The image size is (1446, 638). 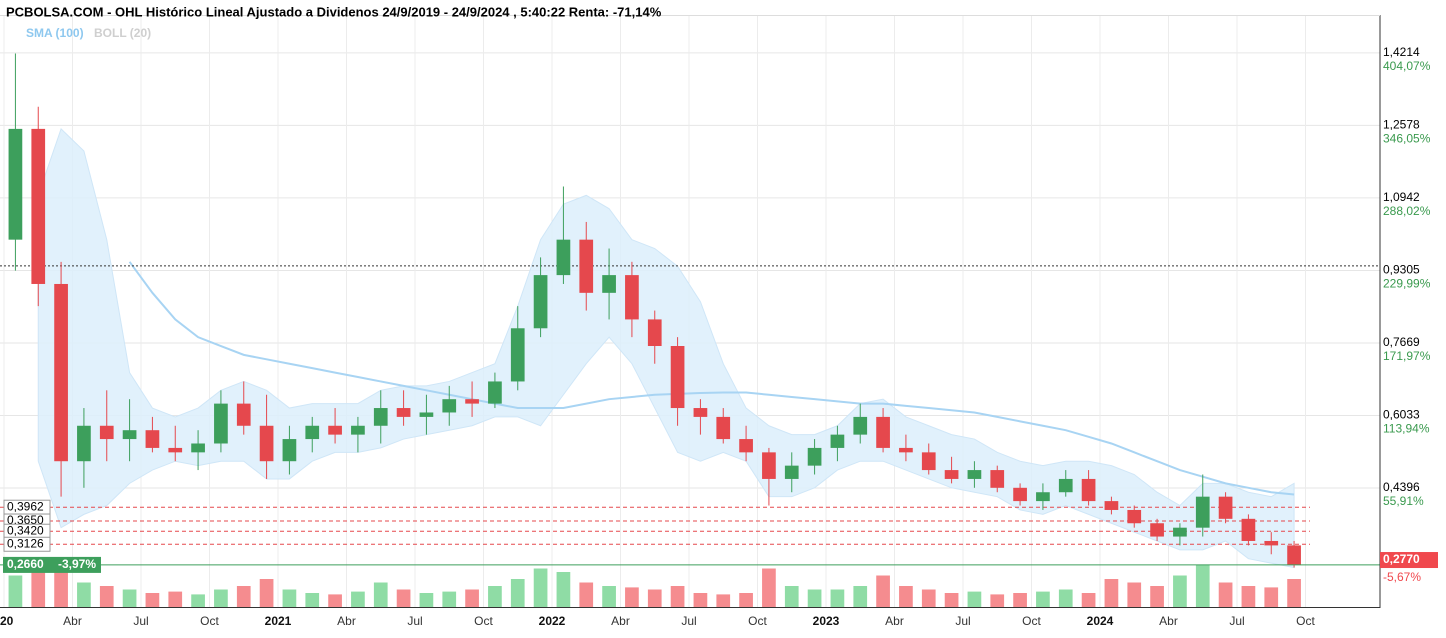 What do you see at coordinates (1100, 621) in the screenshot?
I see `x-tick-label: 2024` at bounding box center [1100, 621].